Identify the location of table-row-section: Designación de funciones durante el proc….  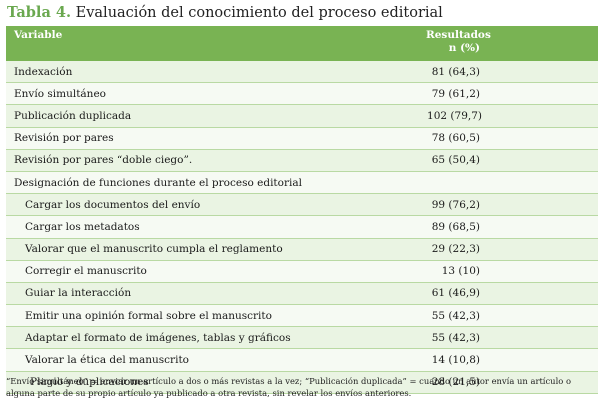
(302, 183).